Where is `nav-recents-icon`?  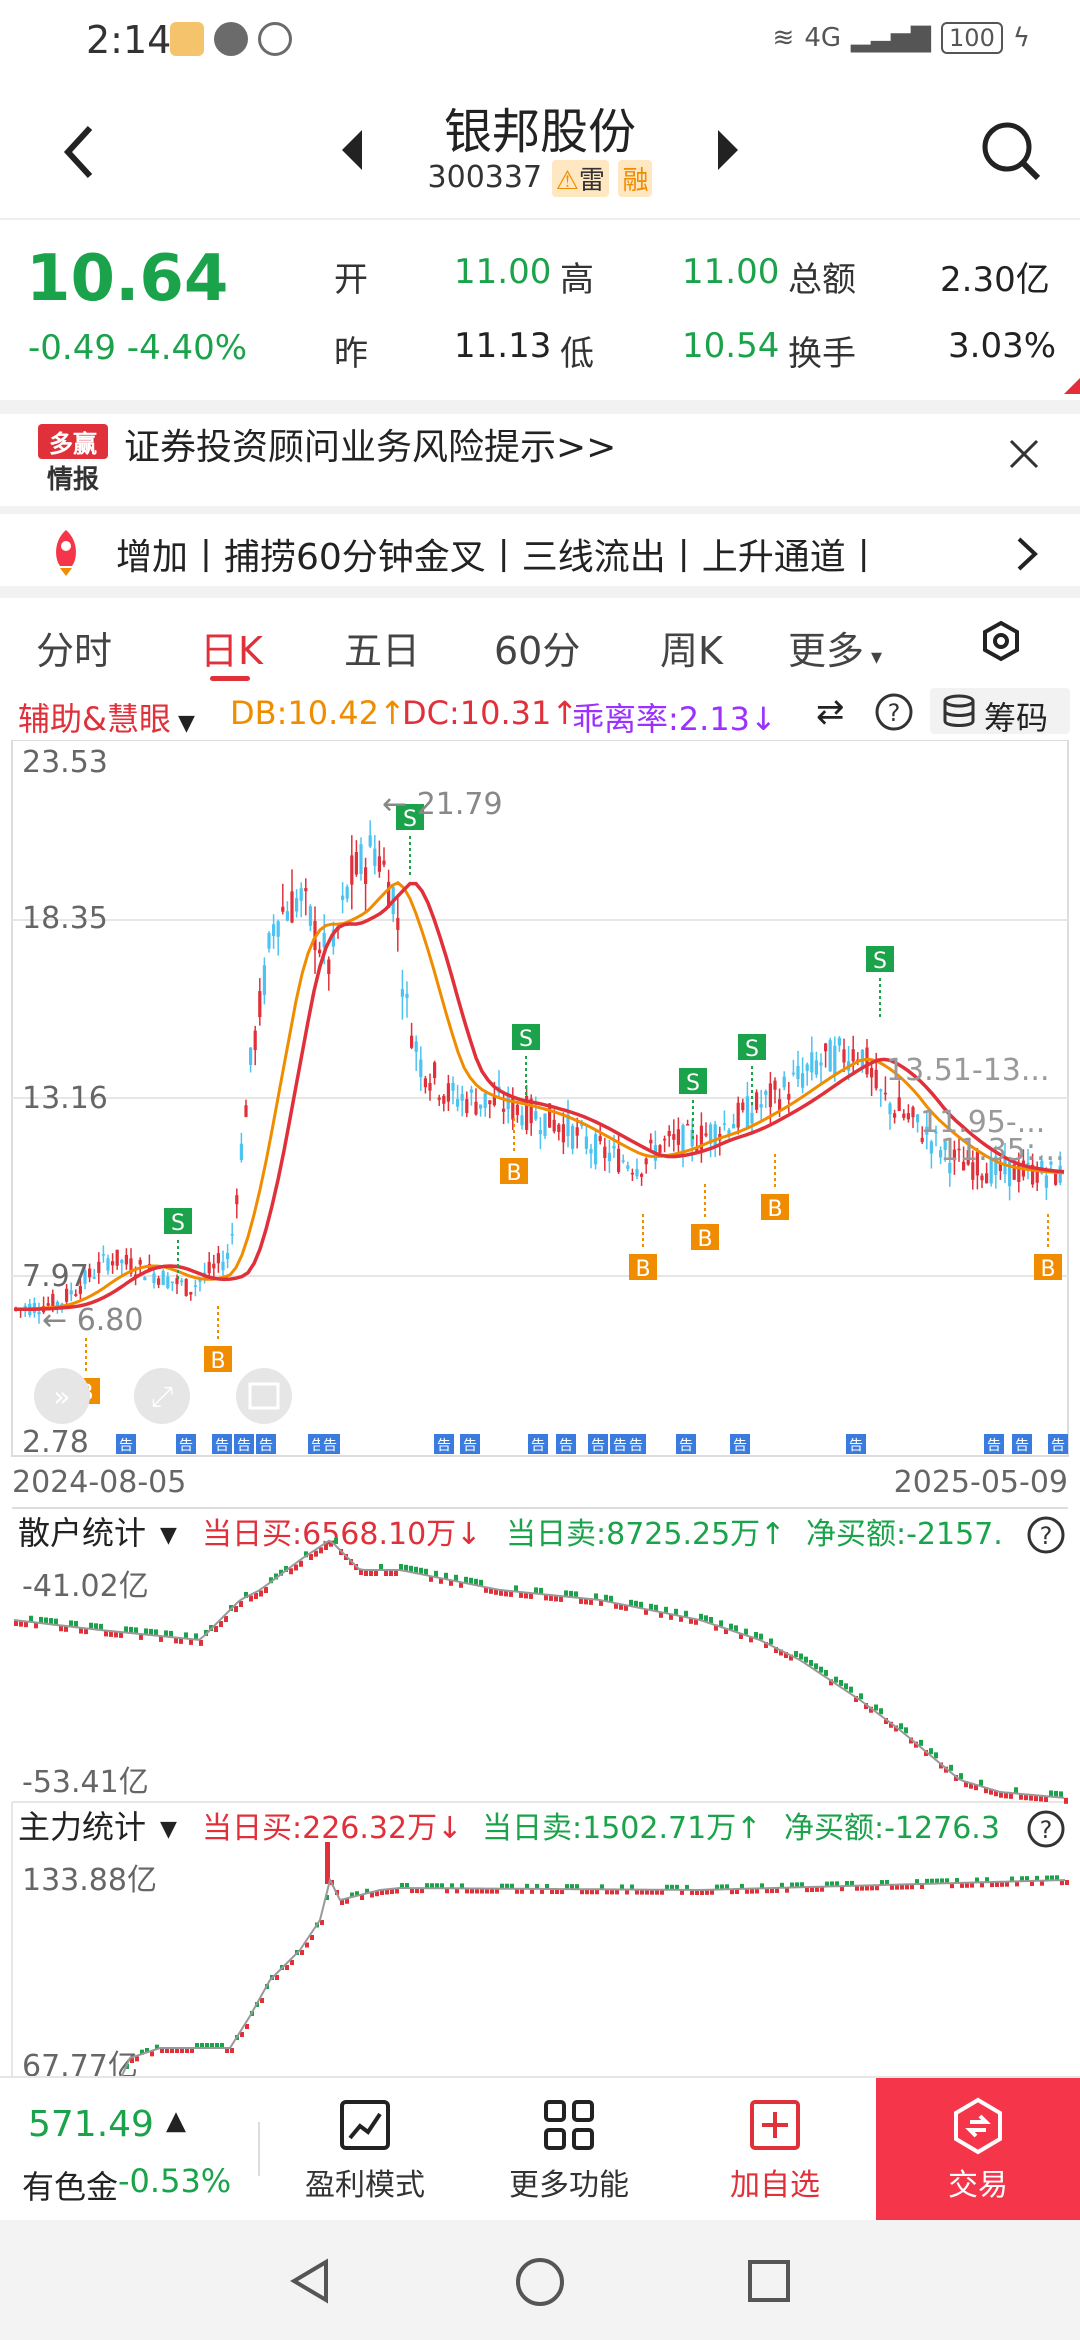
nav-recents-icon is located at coordinates (769, 2281).